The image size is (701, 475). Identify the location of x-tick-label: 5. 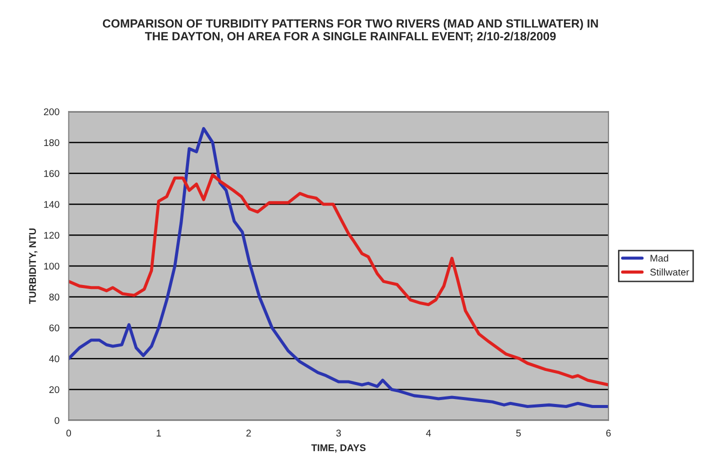
(518, 433).